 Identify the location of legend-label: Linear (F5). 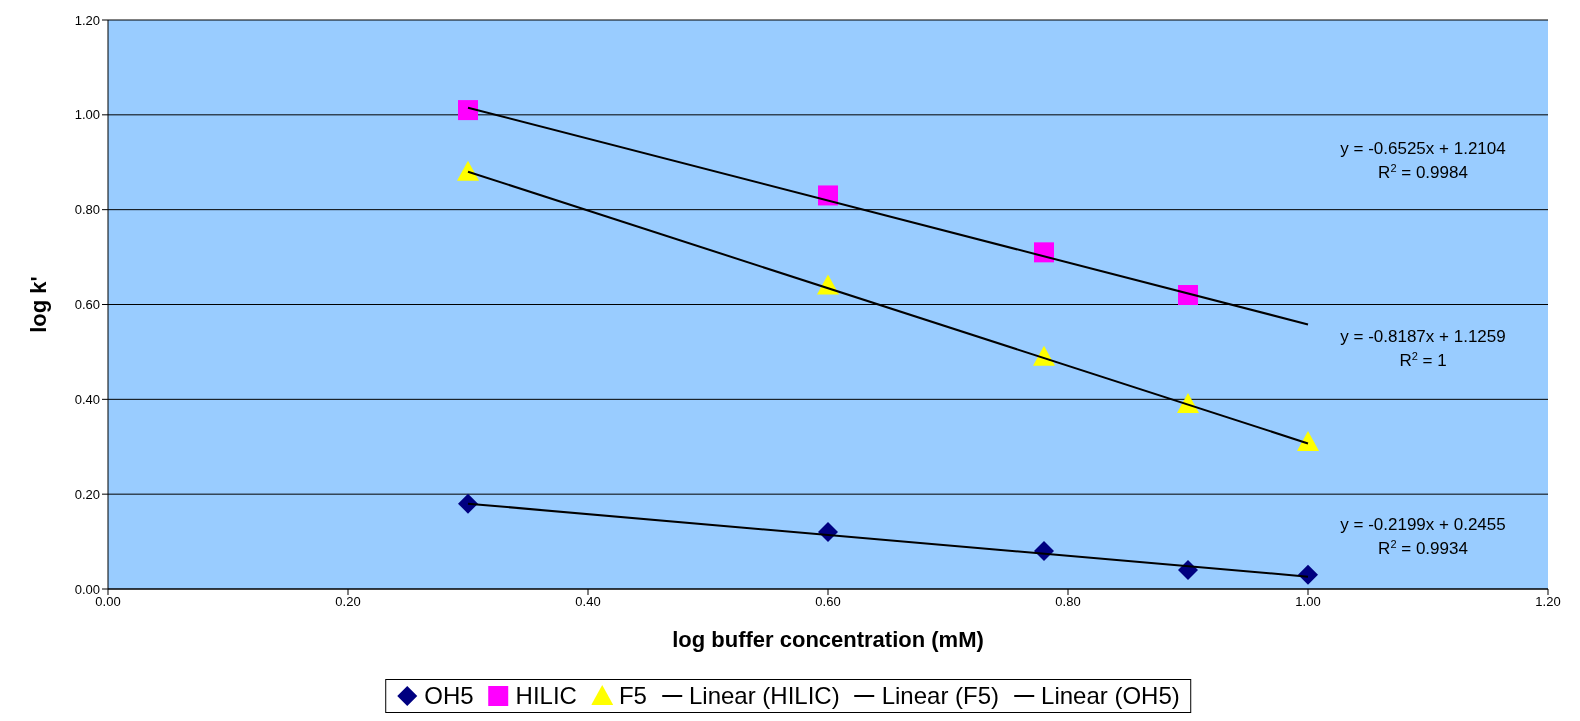
(940, 696).